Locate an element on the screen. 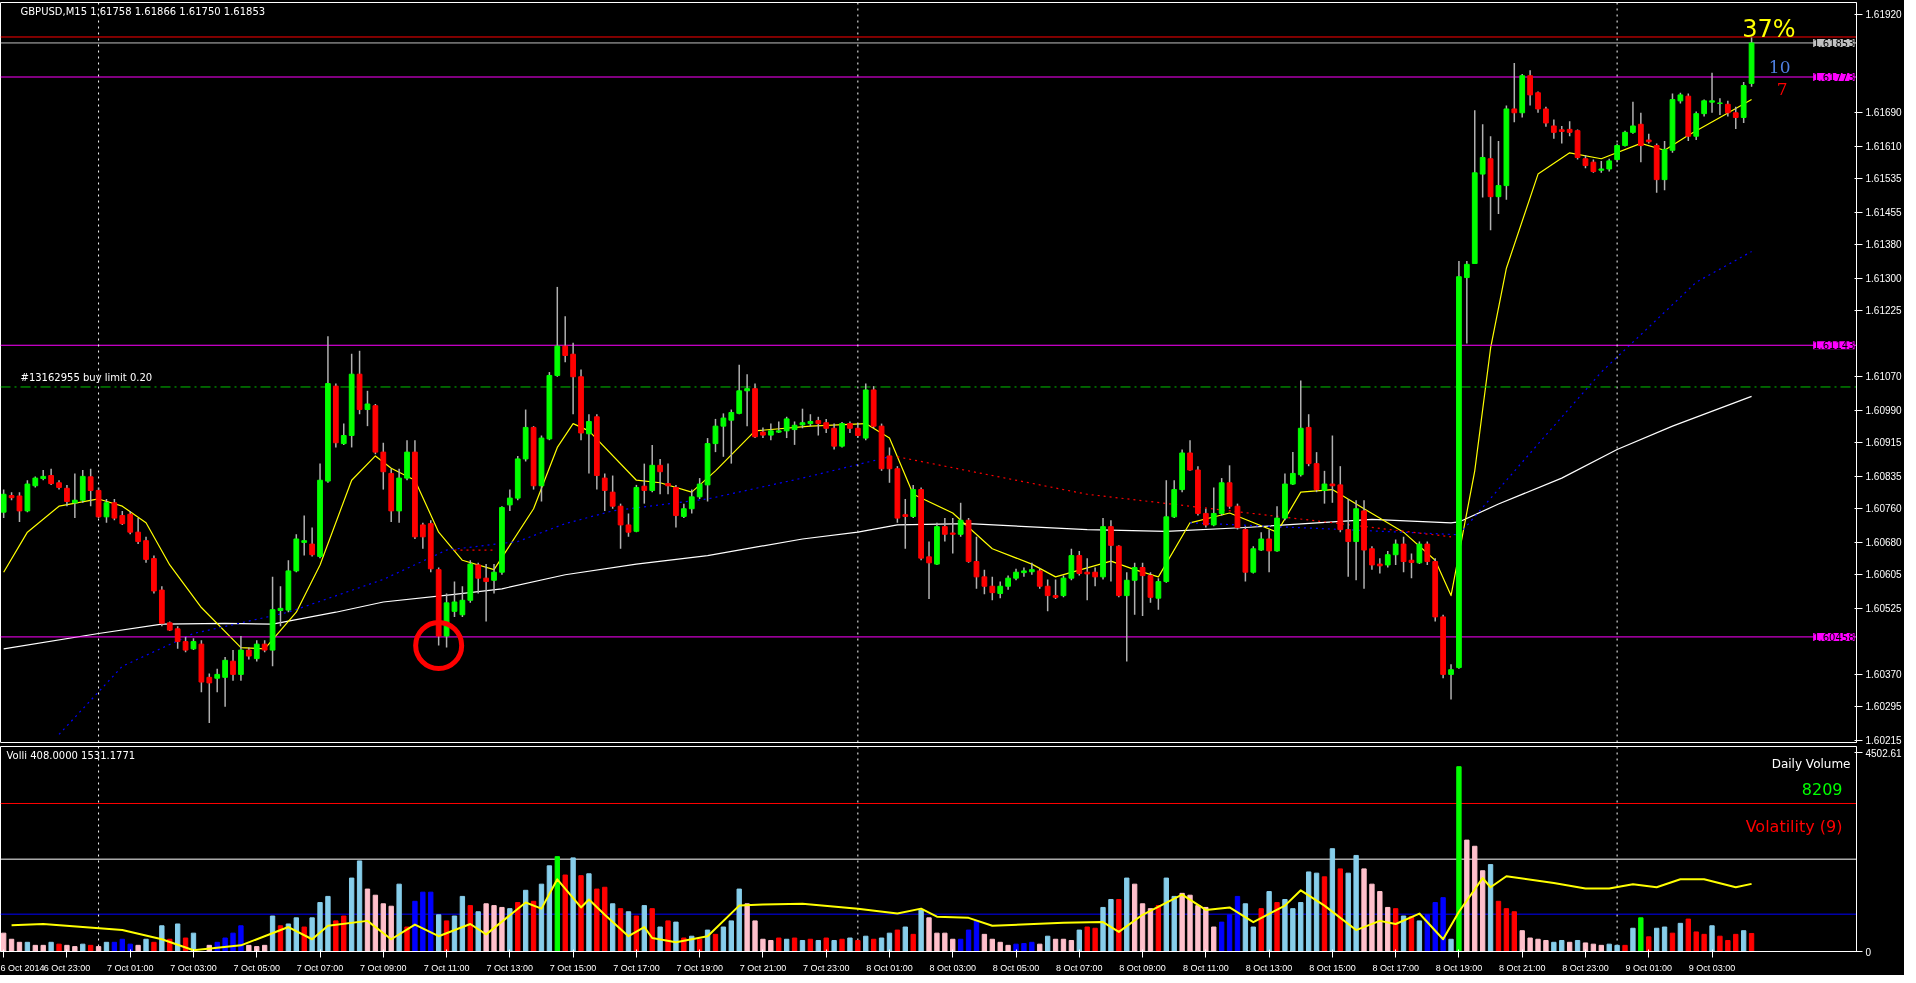 The image size is (1916, 983). y-tick-label: 4502.61 is located at coordinates (1884, 753).